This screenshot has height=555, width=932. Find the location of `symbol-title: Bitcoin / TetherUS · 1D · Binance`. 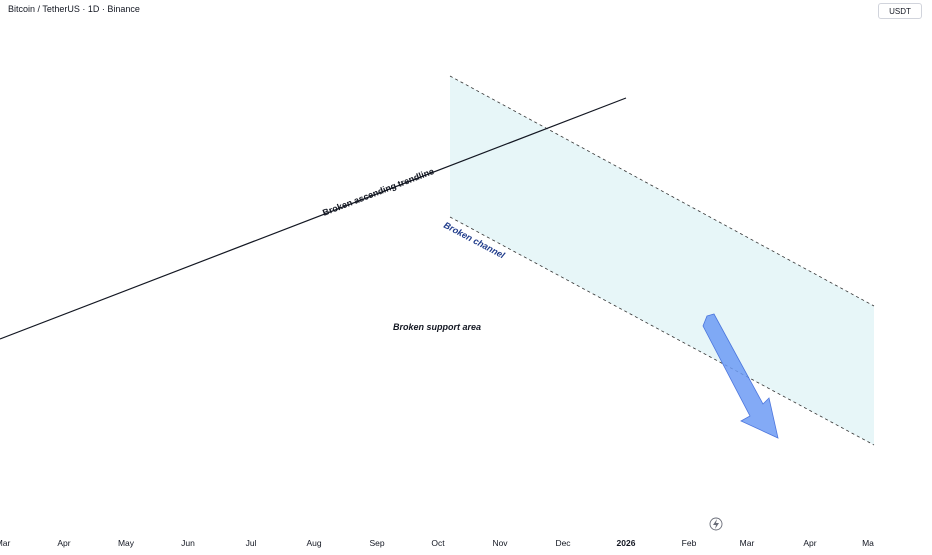

symbol-title: Bitcoin / TetherUS · 1D · Binance is located at coordinates (74, 9).